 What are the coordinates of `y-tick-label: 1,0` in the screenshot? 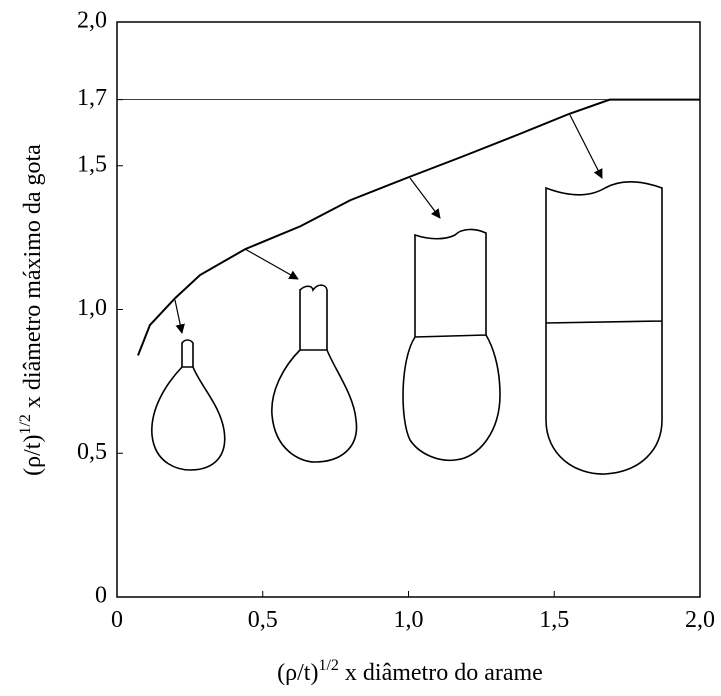 It's located at (92, 308).